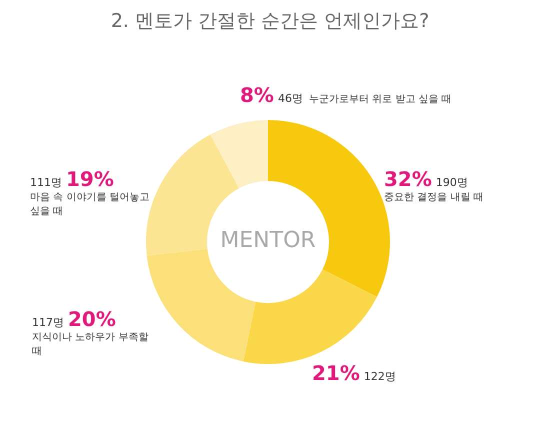  I want to click on data-label: 32% 190명, so click(426, 179).